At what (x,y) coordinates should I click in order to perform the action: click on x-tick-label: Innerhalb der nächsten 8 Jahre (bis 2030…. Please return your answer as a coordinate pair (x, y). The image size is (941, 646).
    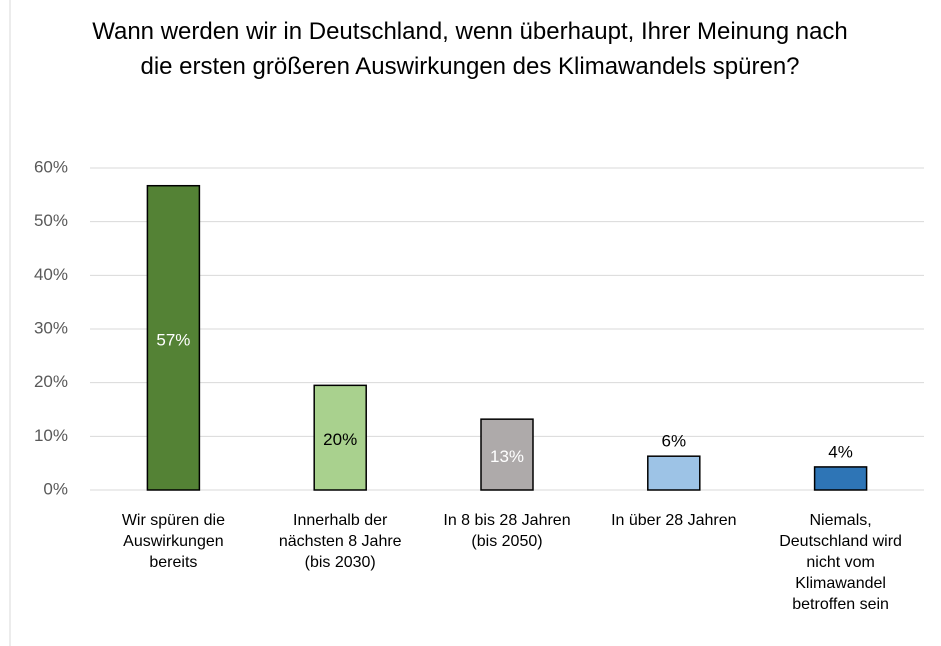
    Looking at the image, I should click on (340, 541).